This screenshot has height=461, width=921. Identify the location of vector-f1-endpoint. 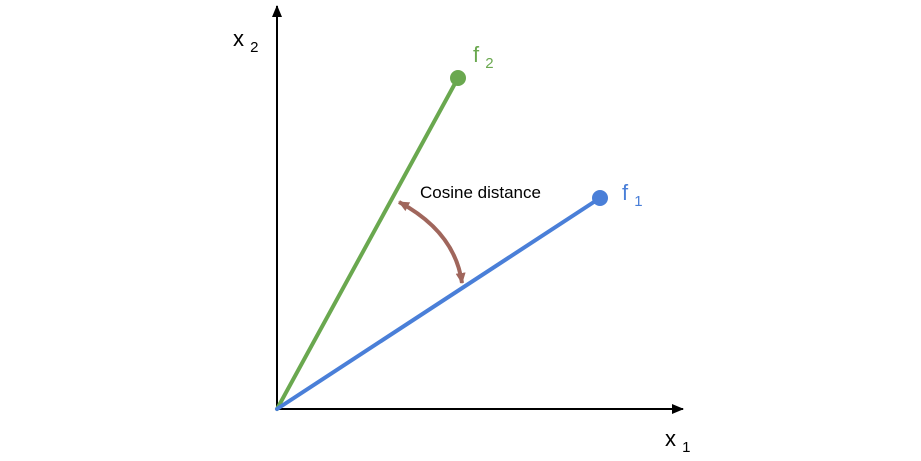
(600, 198).